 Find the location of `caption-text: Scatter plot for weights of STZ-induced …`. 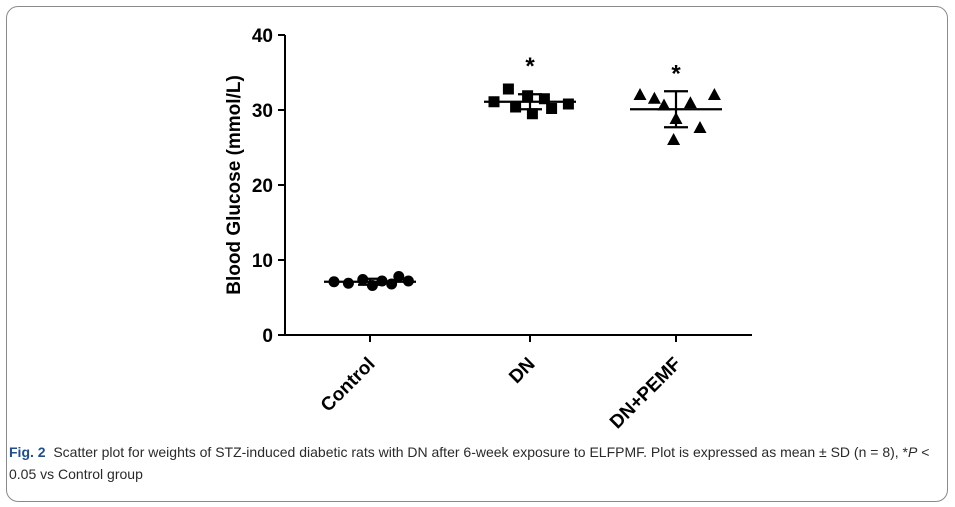

caption-text: Scatter plot for weights of STZ-induced … is located at coordinates (480, 452).